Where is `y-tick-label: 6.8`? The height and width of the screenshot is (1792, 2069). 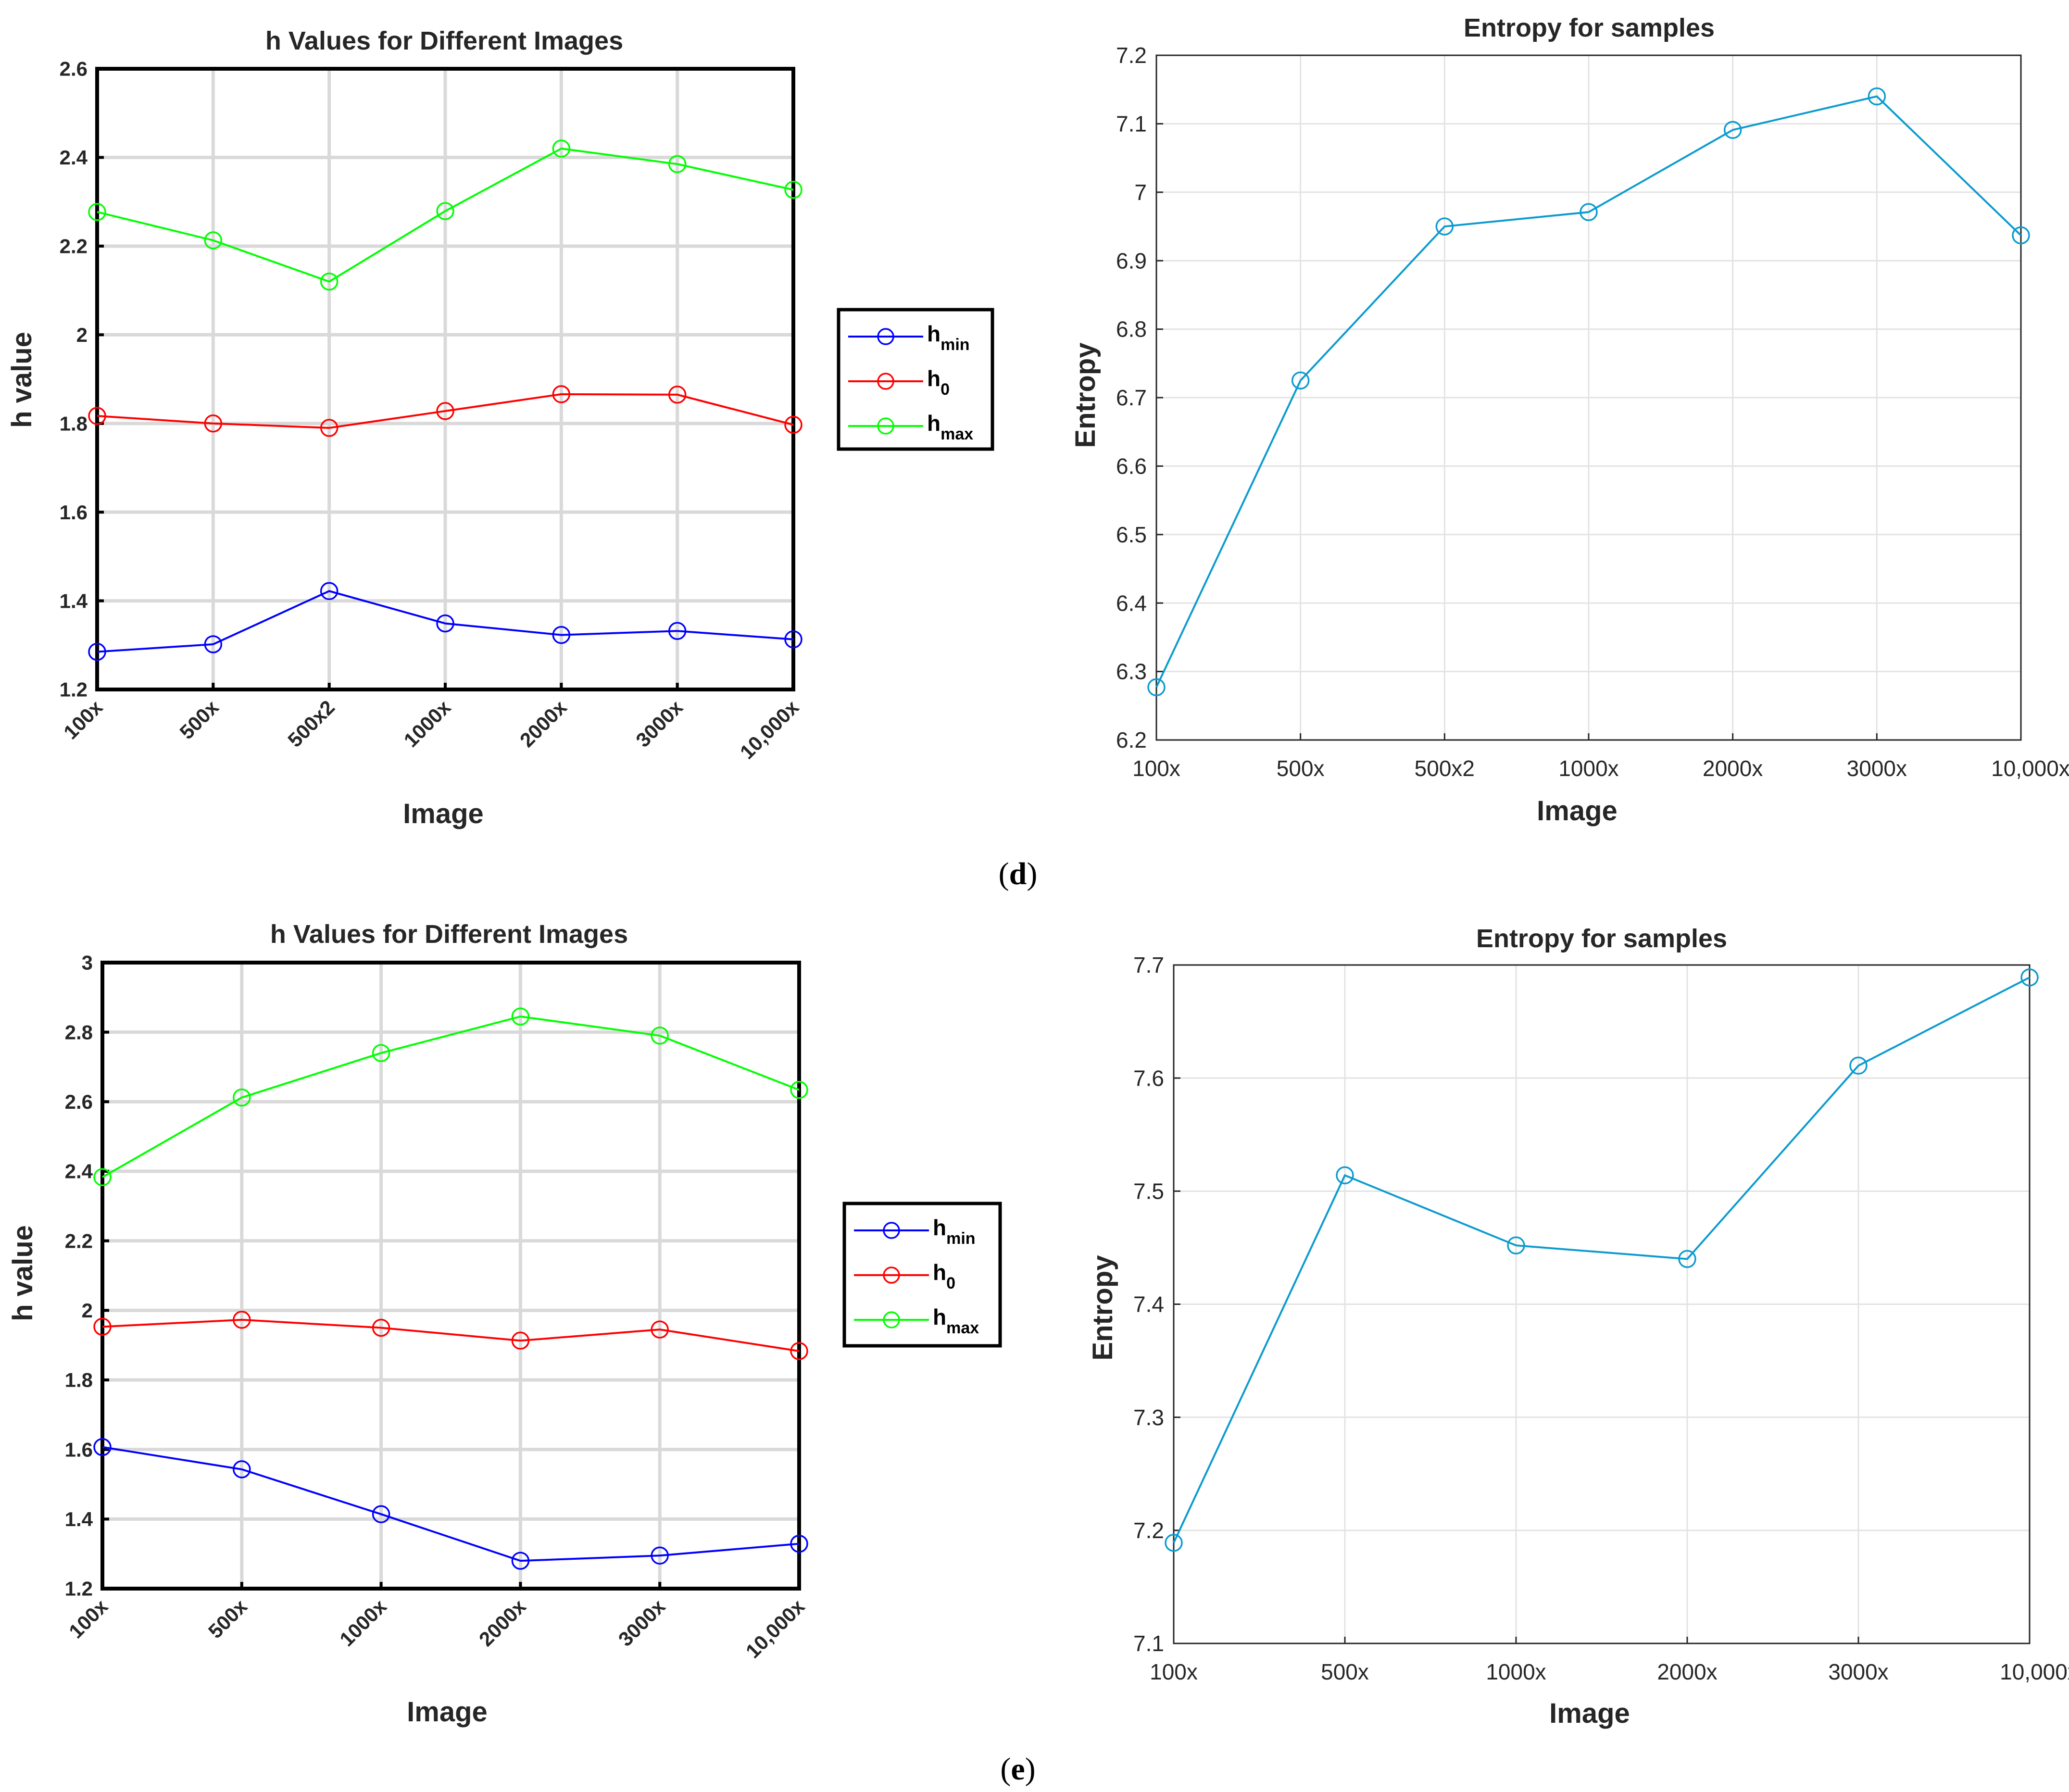
y-tick-label: 6.8 is located at coordinates (1131, 329).